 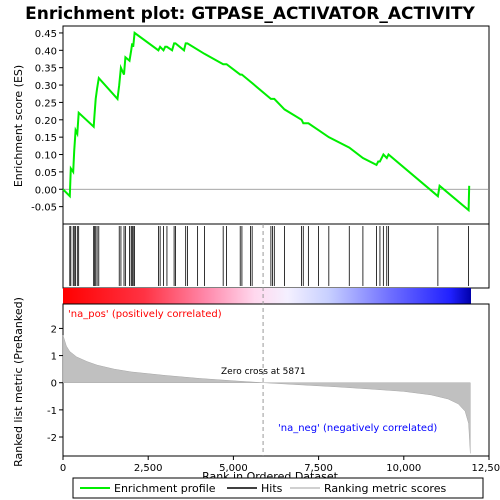 What do you see at coordinates (46, 138) in the screenshot?
I see `es-tick-label: 0.15` at bounding box center [46, 138].